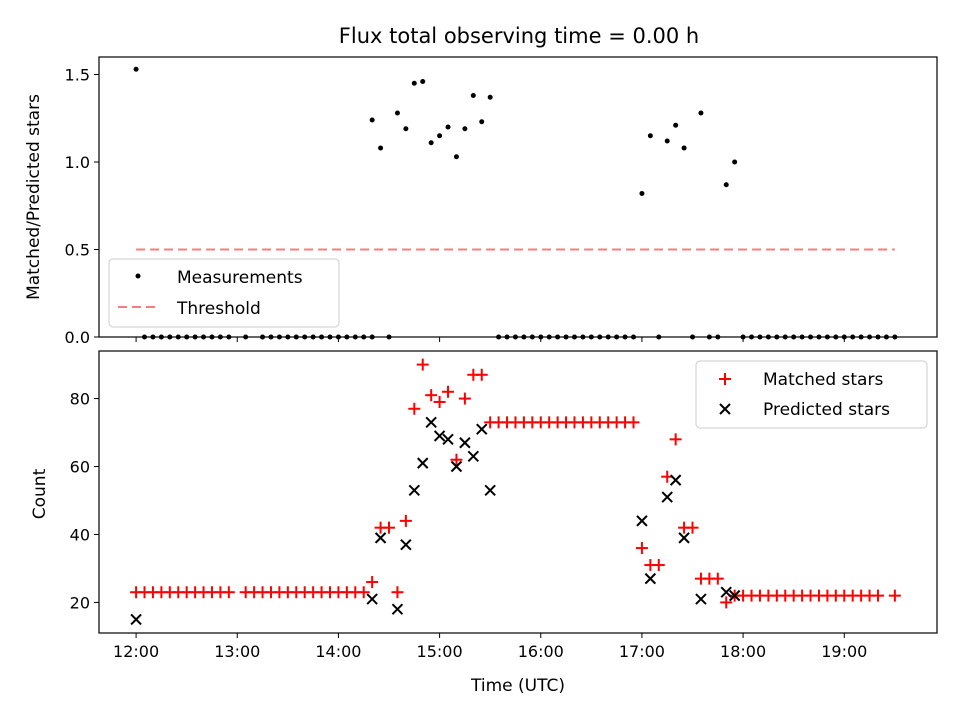  I want to click on x-tick-label: 16:00, so click(541, 651).